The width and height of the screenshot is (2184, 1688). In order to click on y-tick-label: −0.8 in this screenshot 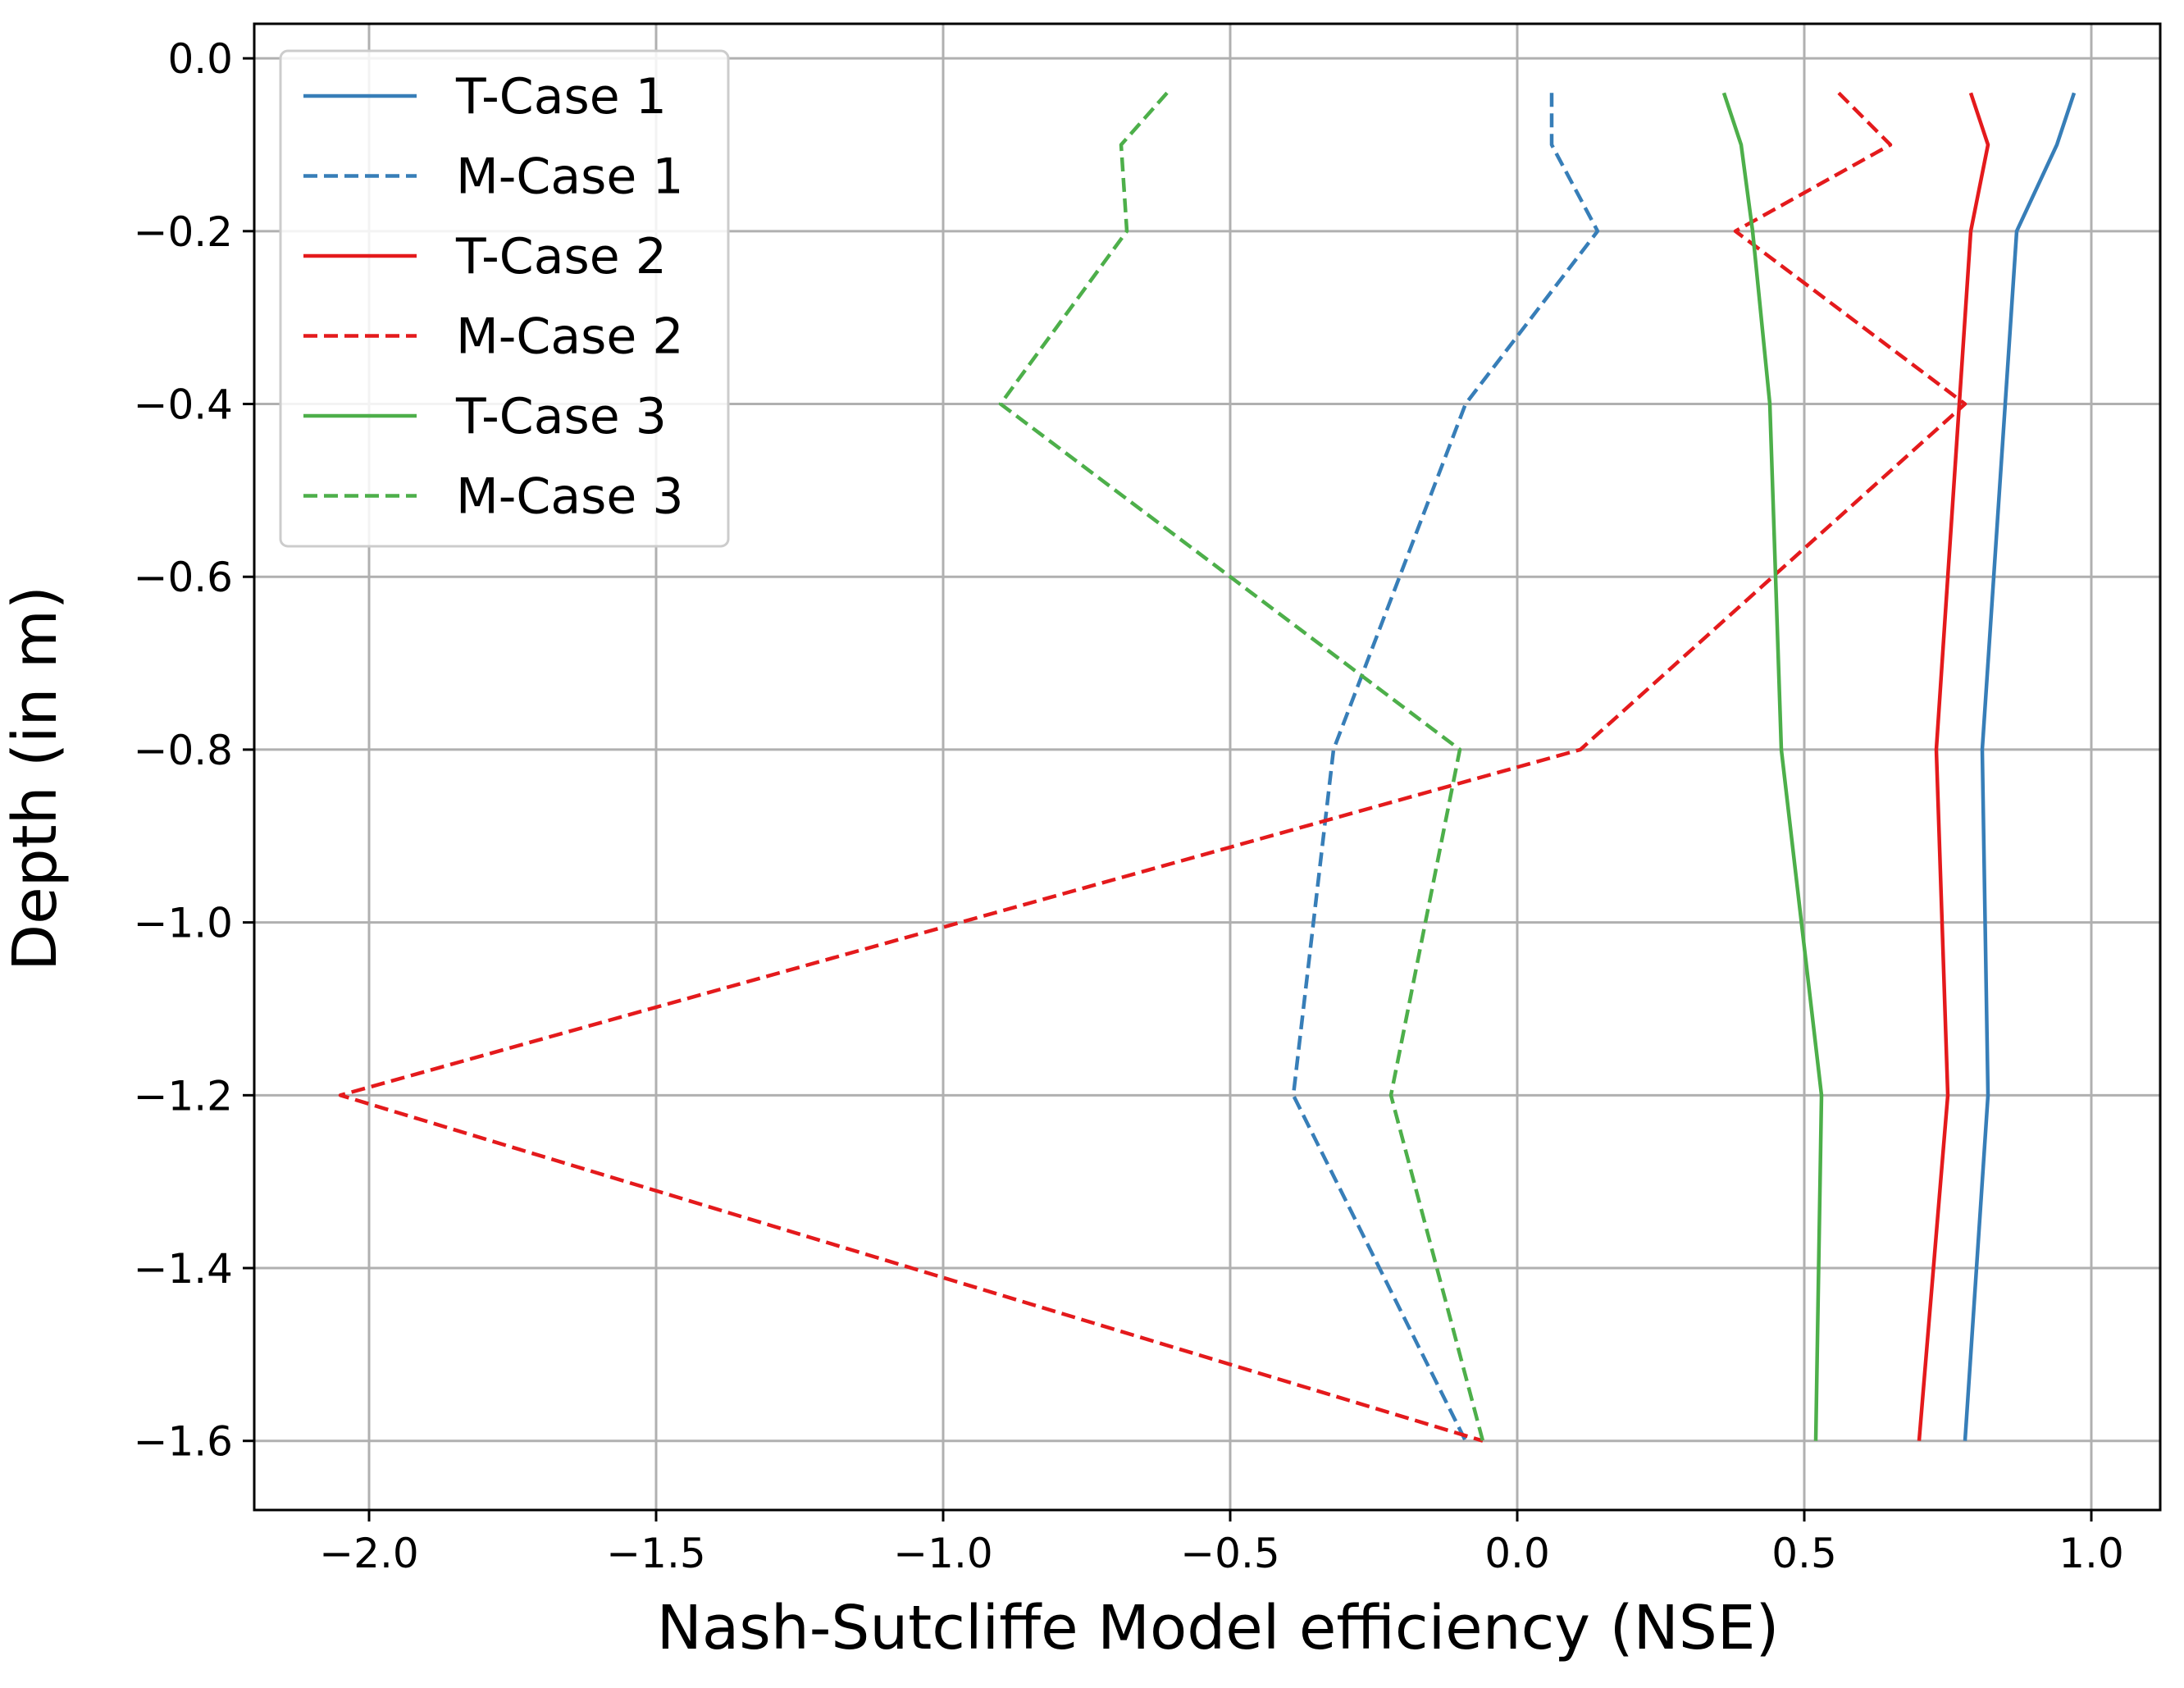, I will do `click(183, 750)`.